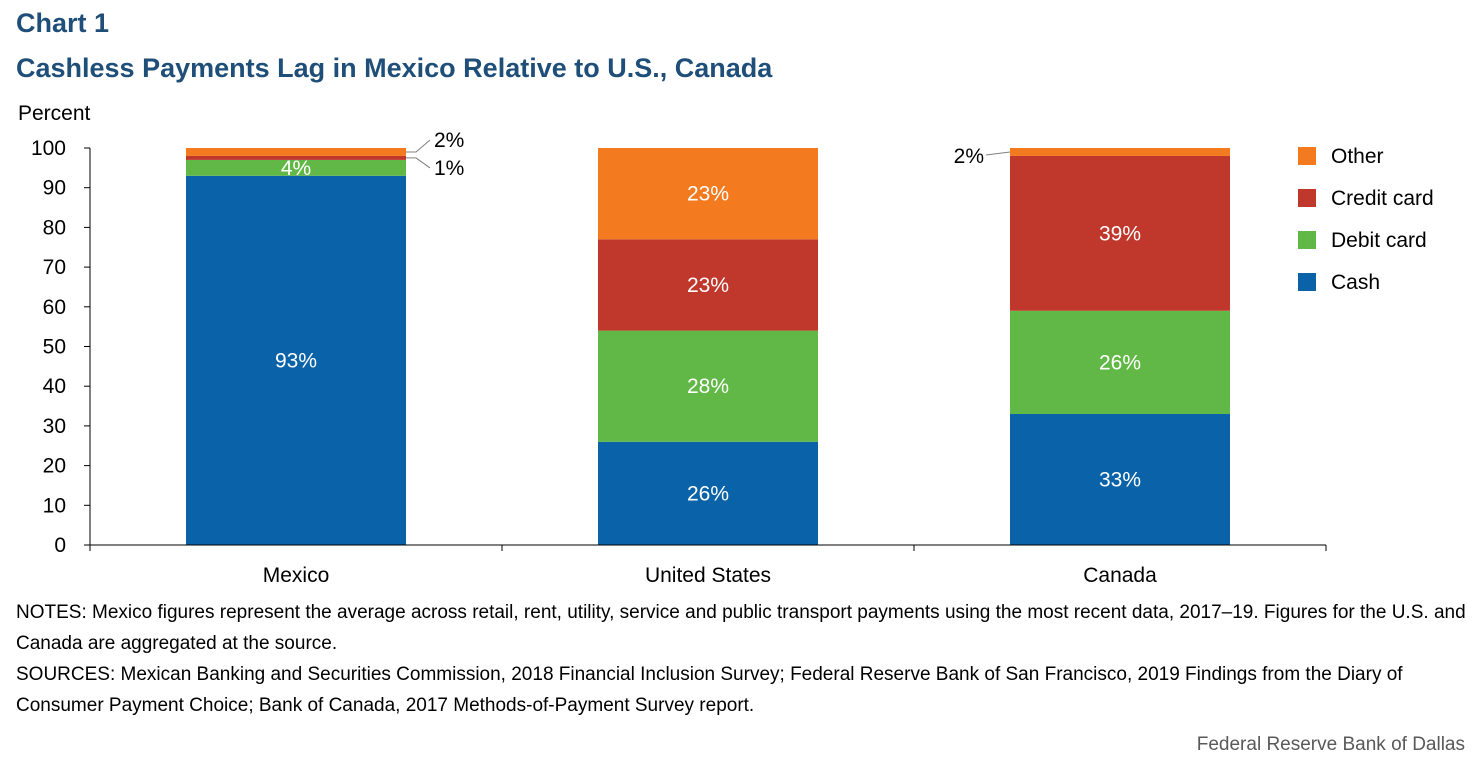  I want to click on y-tick-label: 70, so click(54, 267).